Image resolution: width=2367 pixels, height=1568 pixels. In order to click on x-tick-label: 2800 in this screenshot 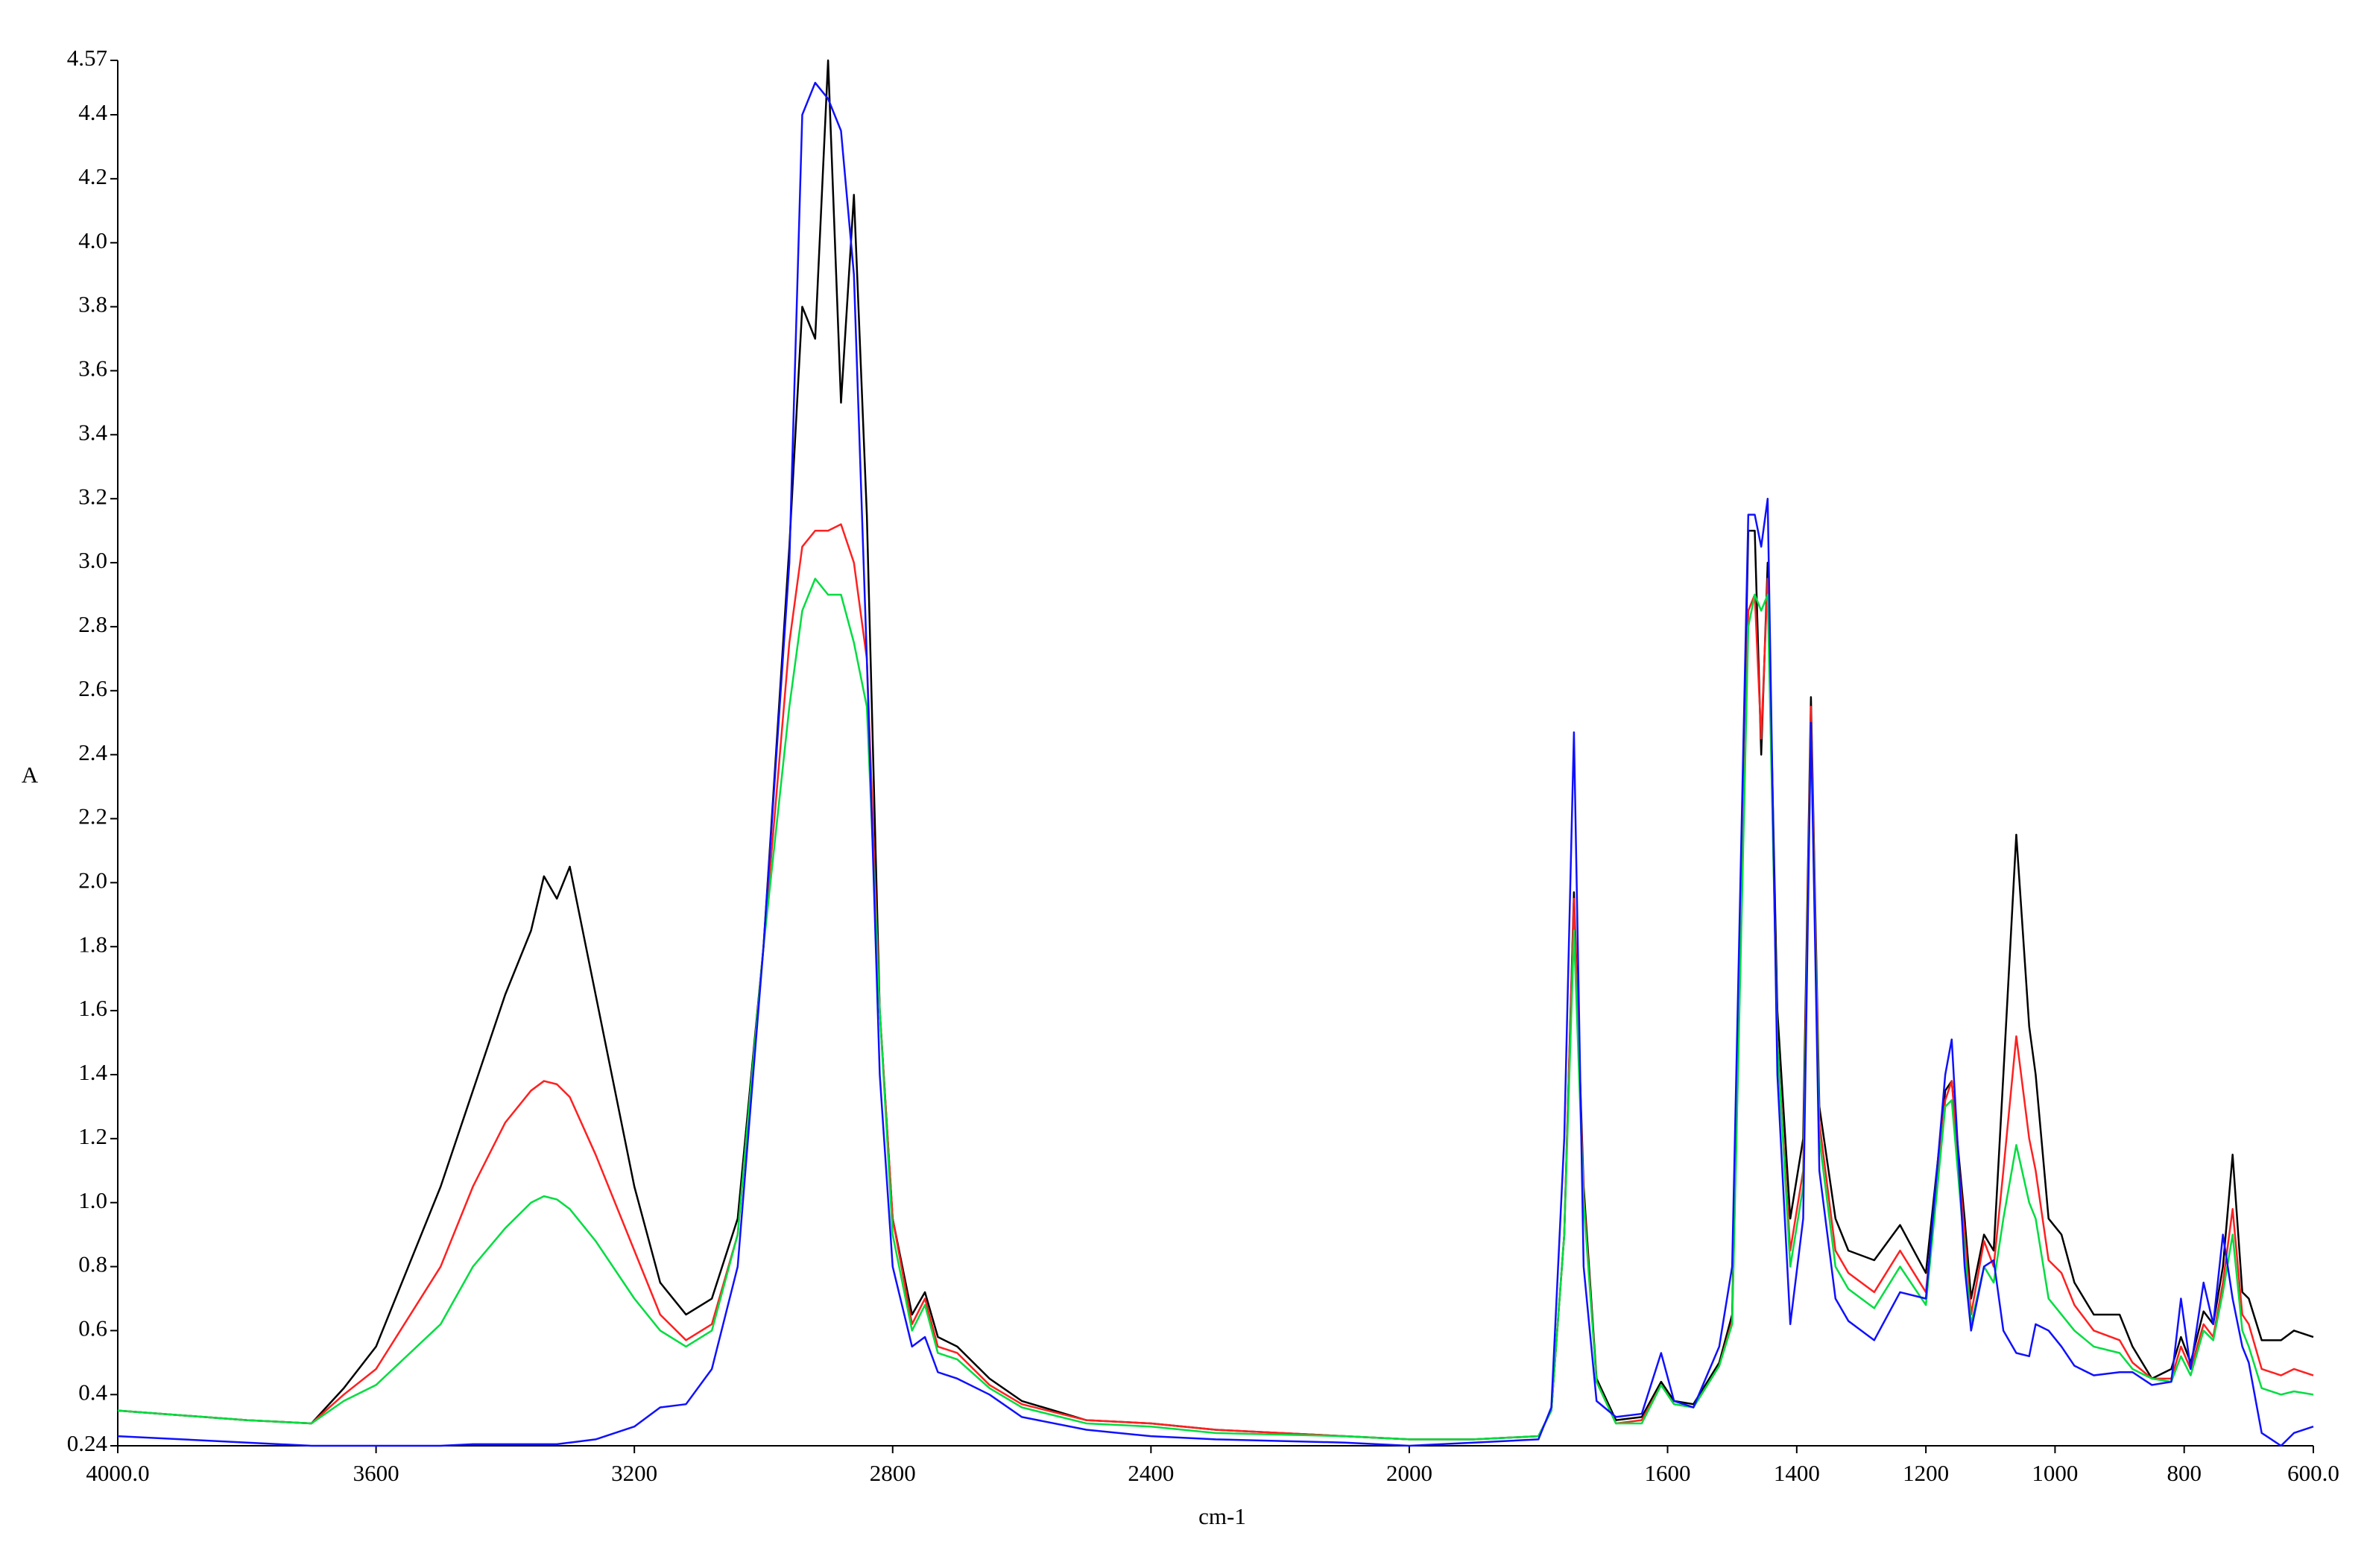, I will do `click(893, 1473)`.